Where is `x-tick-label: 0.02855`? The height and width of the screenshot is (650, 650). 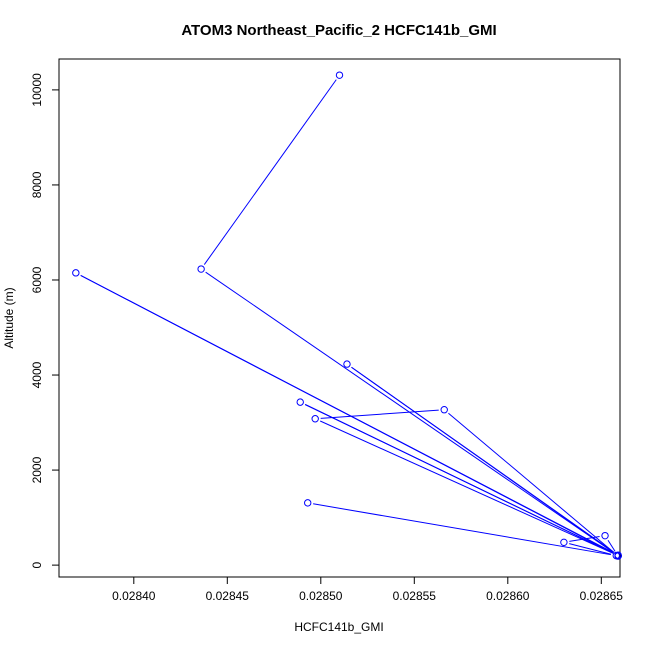
x-tick-label: 0.02855 is located at coordinates (415, 596).